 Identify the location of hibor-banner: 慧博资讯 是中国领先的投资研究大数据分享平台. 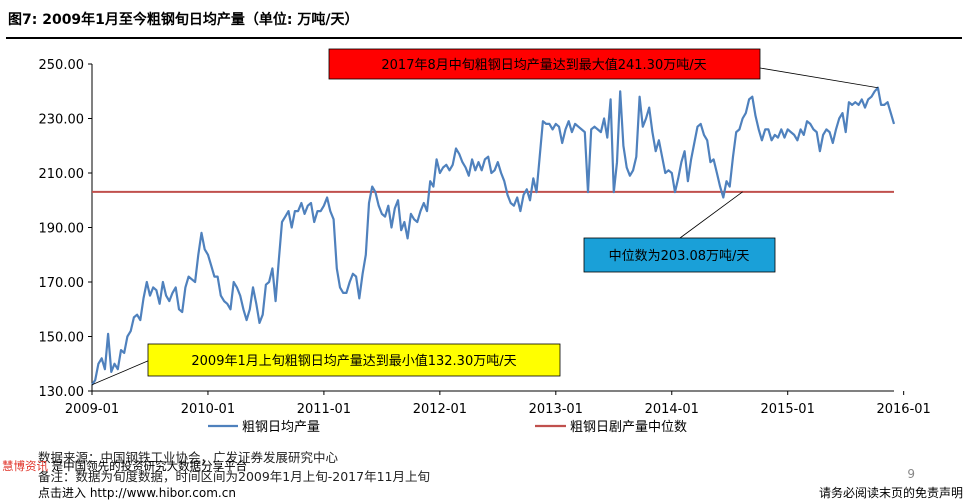
(124, 466).